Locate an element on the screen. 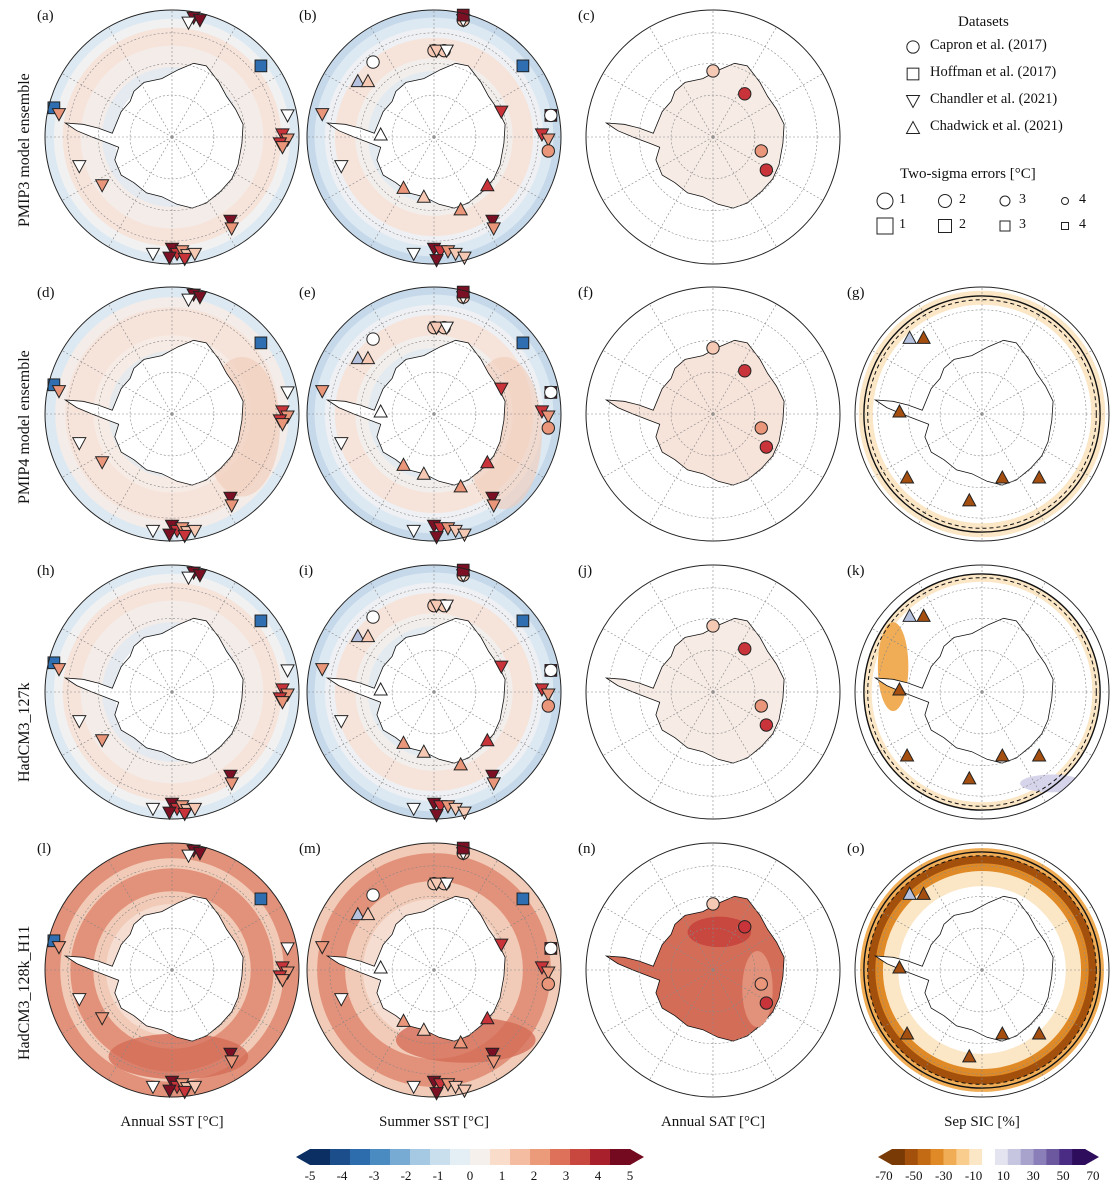 This screenshot has width=1117, height=1196. colorbar-extend-high is located at coordinates (1092, 1157).